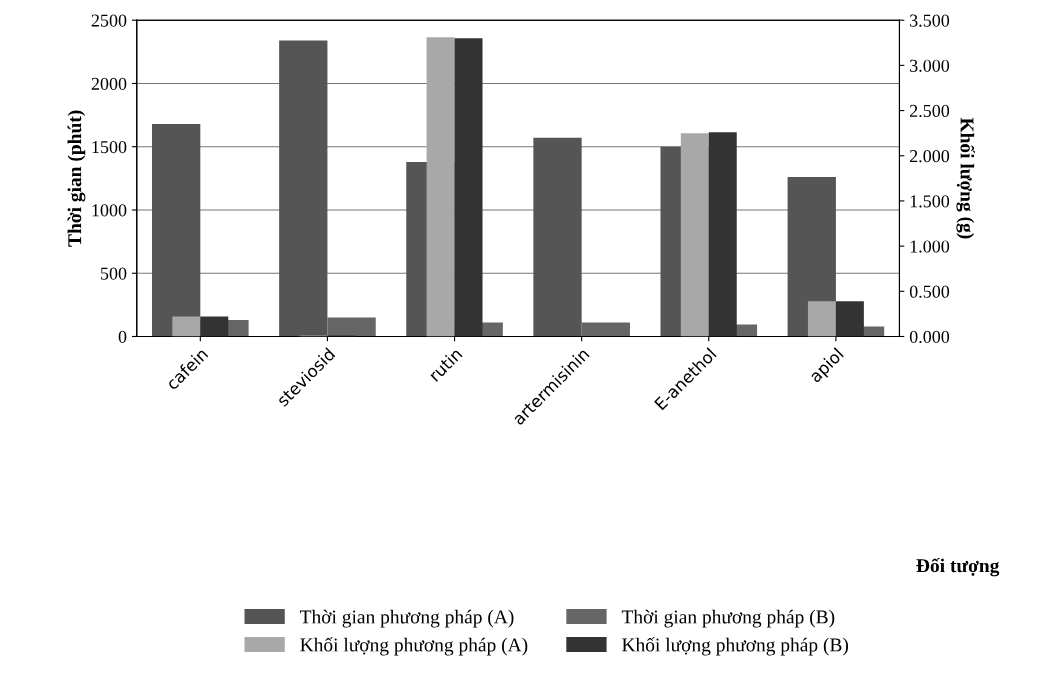  Describe the element at coordinates (930, 201) in the screenshot. I see `y2-tick-label: 1.500` at that location.